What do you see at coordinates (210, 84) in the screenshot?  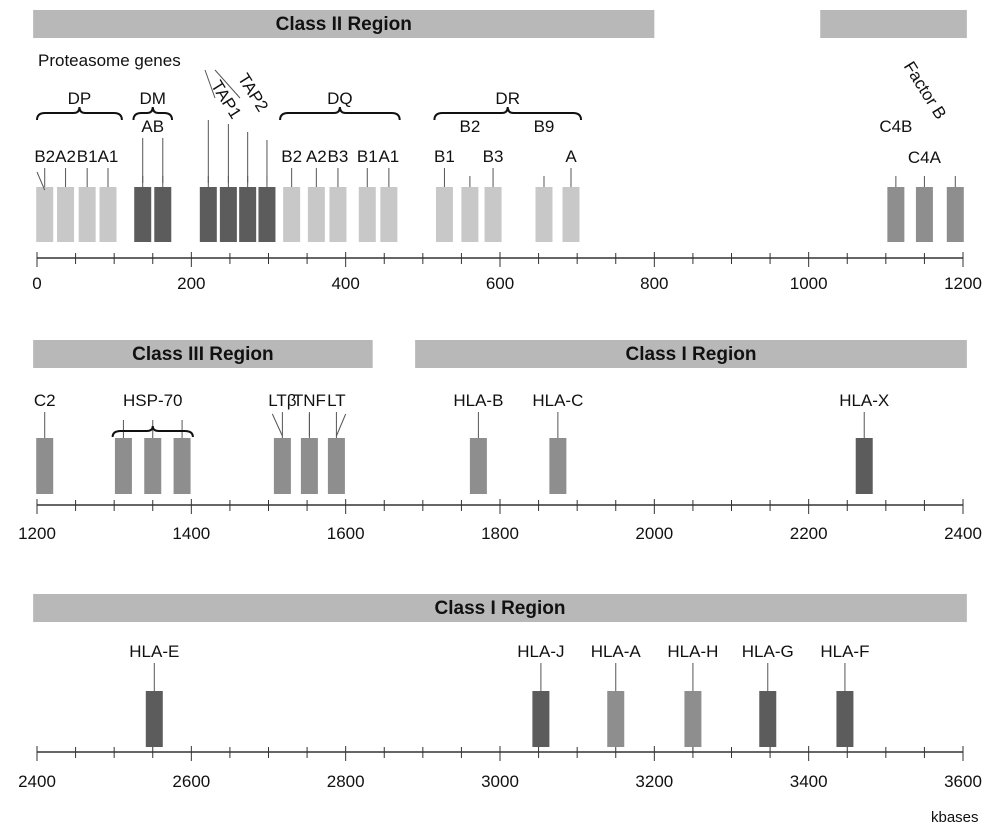 I see `proteasome-leader` at bounding box center [210, 84].